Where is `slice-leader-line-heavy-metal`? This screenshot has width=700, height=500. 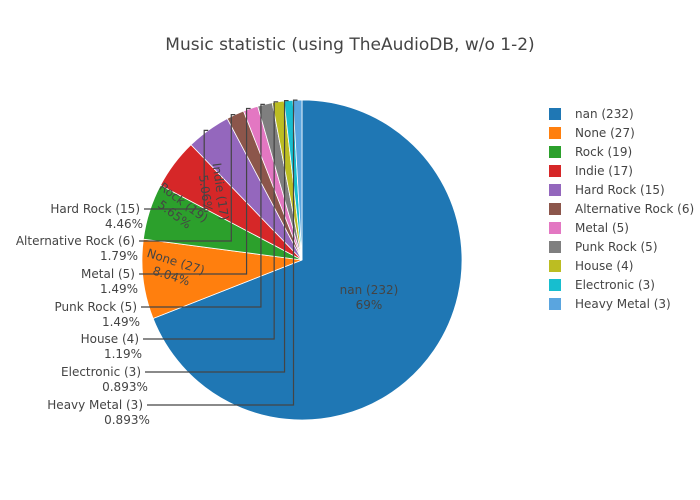
slice-leader-line-heavy-metal is located at coordinates (222, 252).